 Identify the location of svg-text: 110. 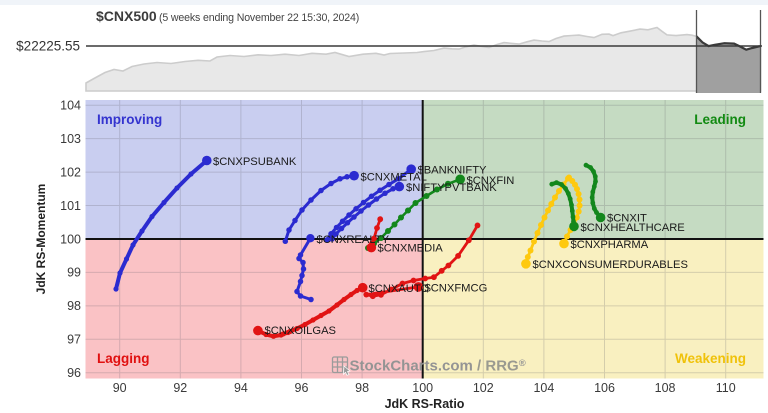
(726, 388).